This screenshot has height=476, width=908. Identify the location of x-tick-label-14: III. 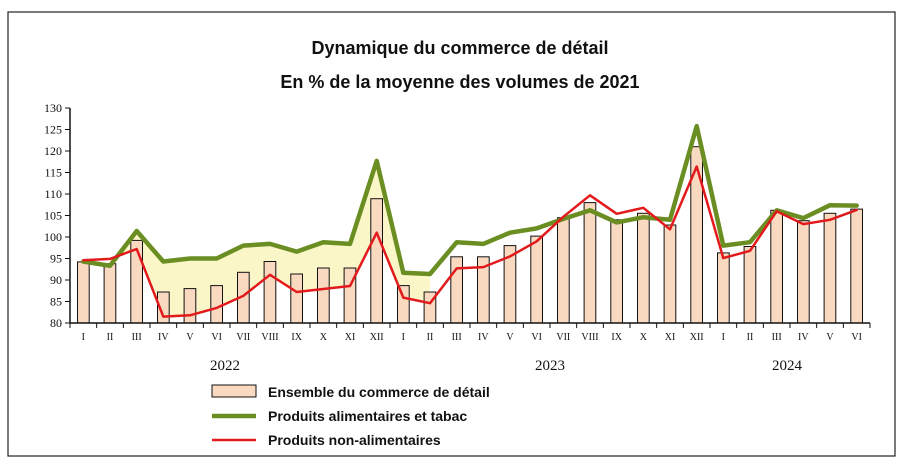
(457, 337).